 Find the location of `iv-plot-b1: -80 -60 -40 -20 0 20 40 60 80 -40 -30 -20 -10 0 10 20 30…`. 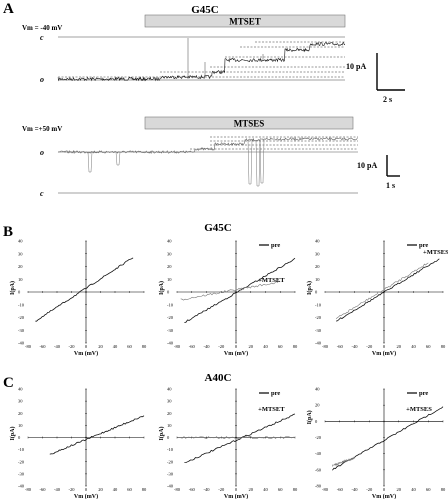

iv-plot-b1: -80 -60 -40 -20 0 20 40 60 80 -40 -30 -20 -10 0 10 20 30… is located at coordinates (78, 298).